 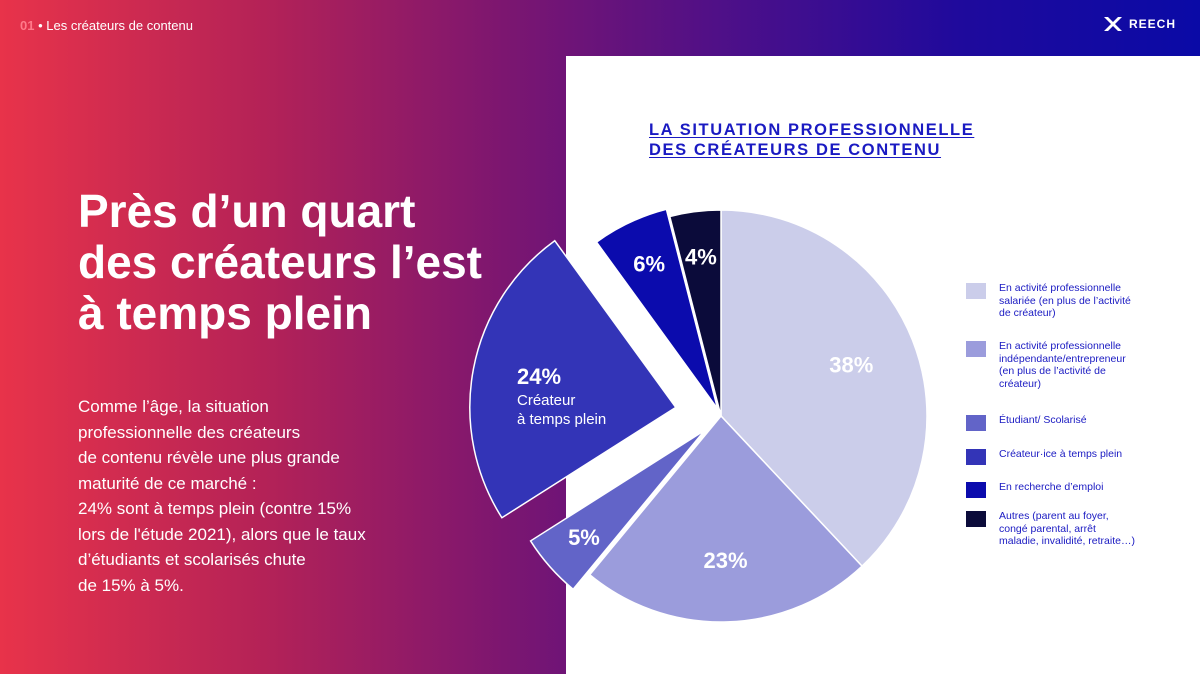 I want to click on legend-item: Créateur·ice à temps plein, so click(x=1052, y=456).